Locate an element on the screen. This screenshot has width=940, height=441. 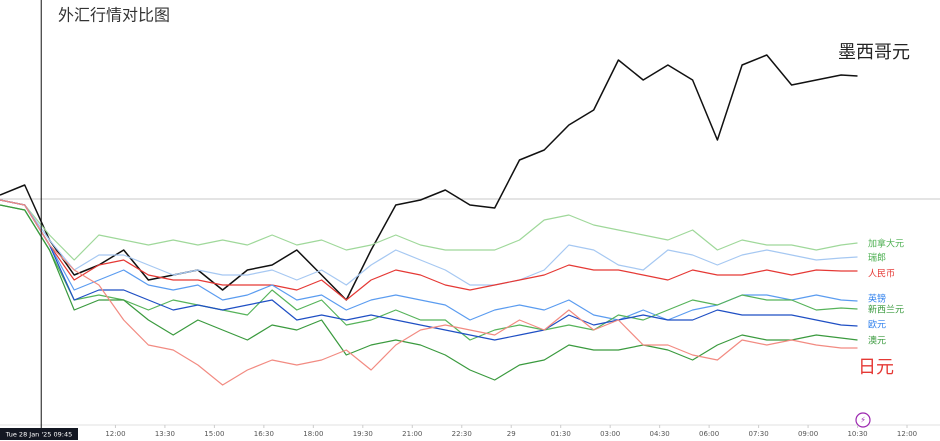
x-tick-label: 29 is located at coordinates (511, 434).